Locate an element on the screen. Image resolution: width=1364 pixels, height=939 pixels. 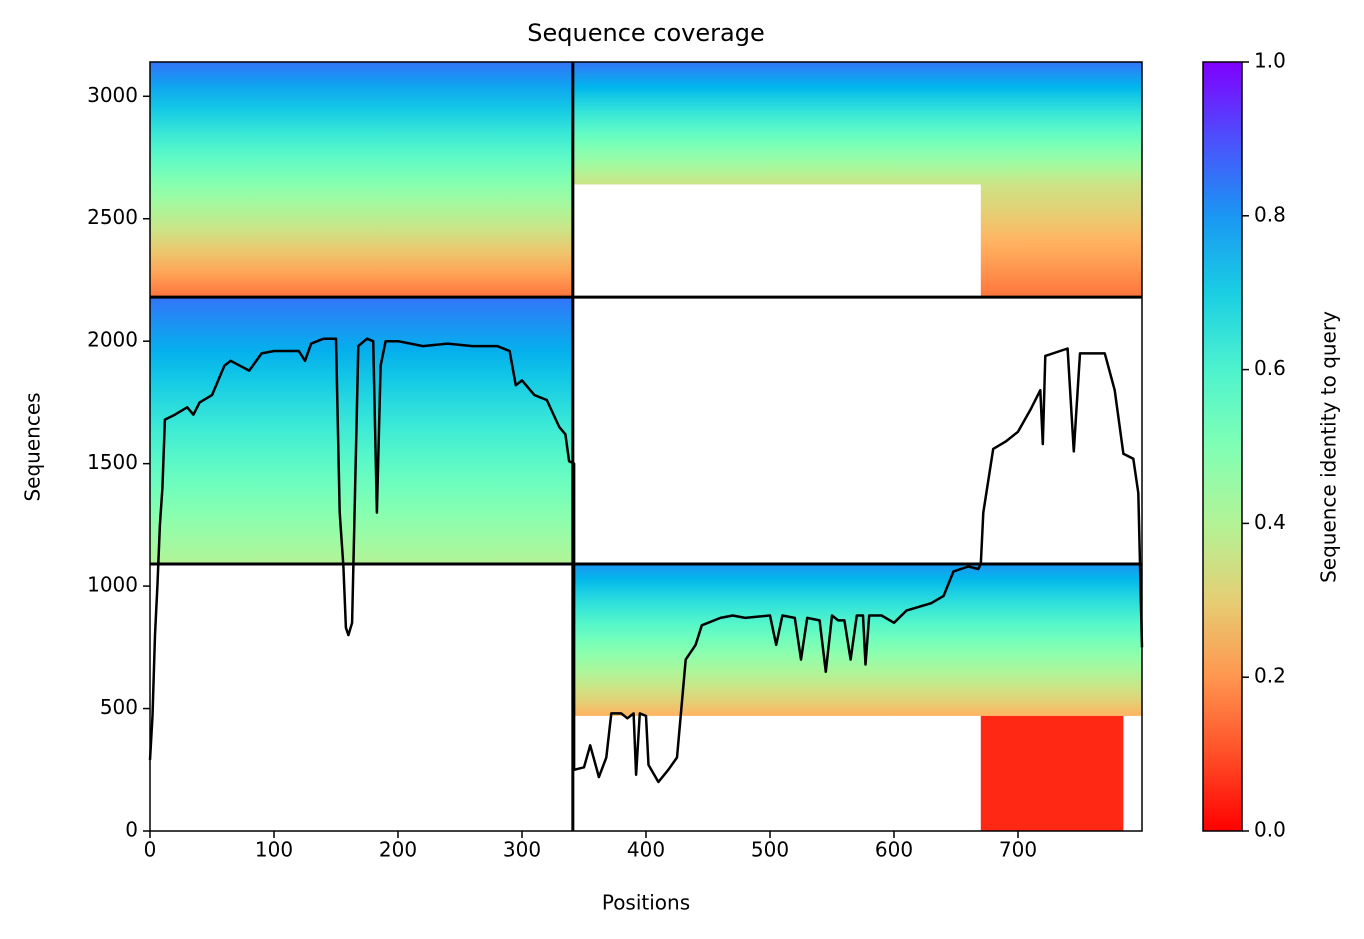
x-tick-label: 100 is located at coordinates (274, 850).